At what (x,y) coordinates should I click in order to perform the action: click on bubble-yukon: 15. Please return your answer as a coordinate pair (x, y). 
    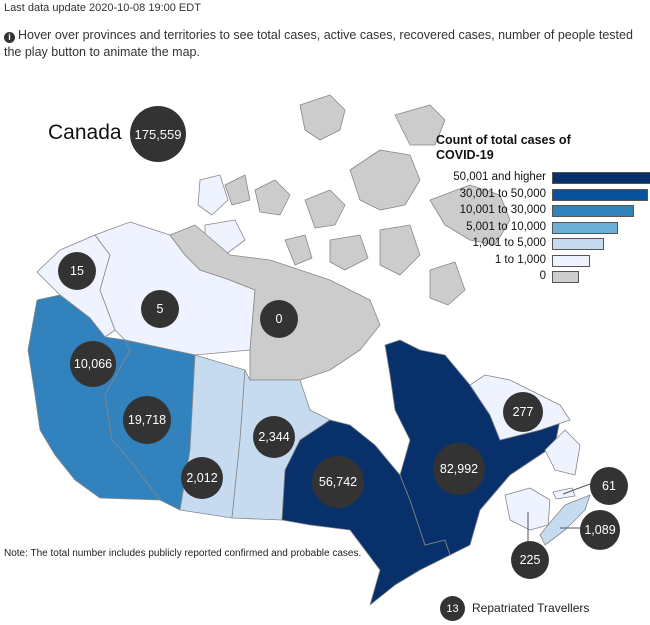
    Looking at the image, I should click on (77, 271).